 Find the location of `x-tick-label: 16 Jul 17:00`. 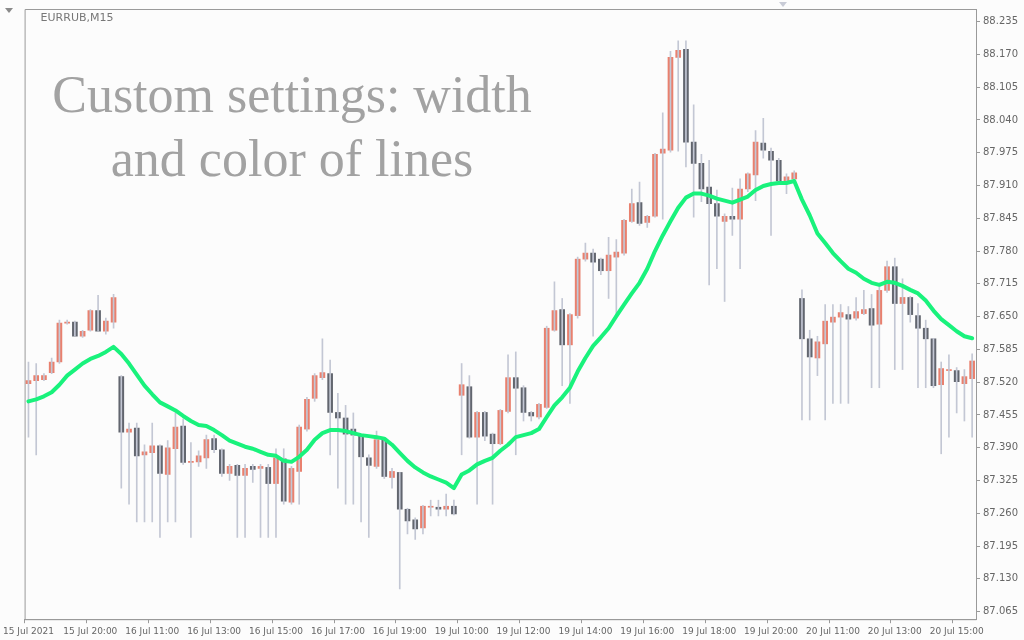

x-tick-label: 16 Jul 17:00 is located at coordinates (338, 630).